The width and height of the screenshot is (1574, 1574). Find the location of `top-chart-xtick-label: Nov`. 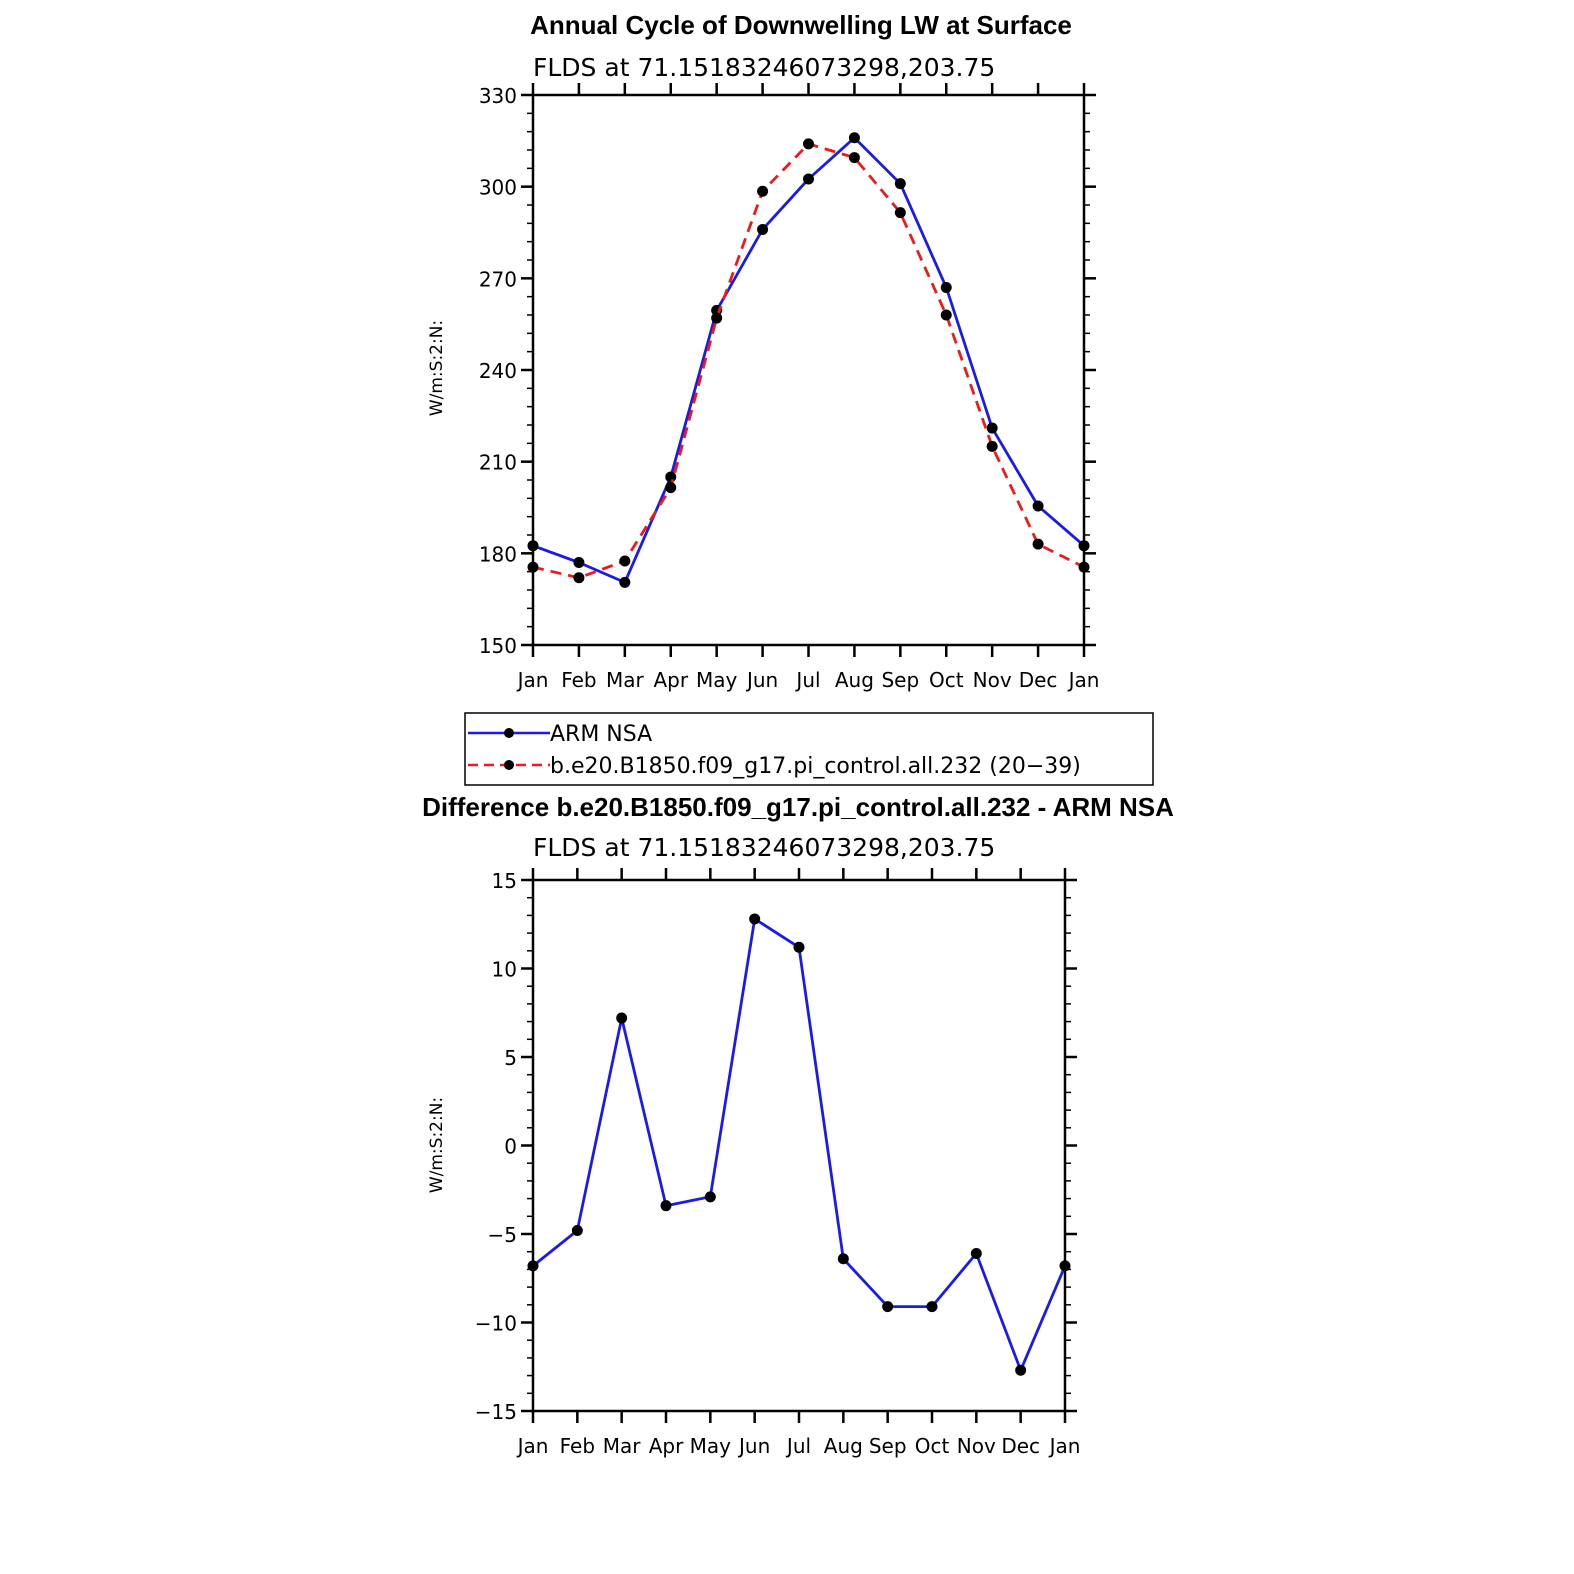

top-chart-xtick-label: Nov is located at coordinates (992, 680).